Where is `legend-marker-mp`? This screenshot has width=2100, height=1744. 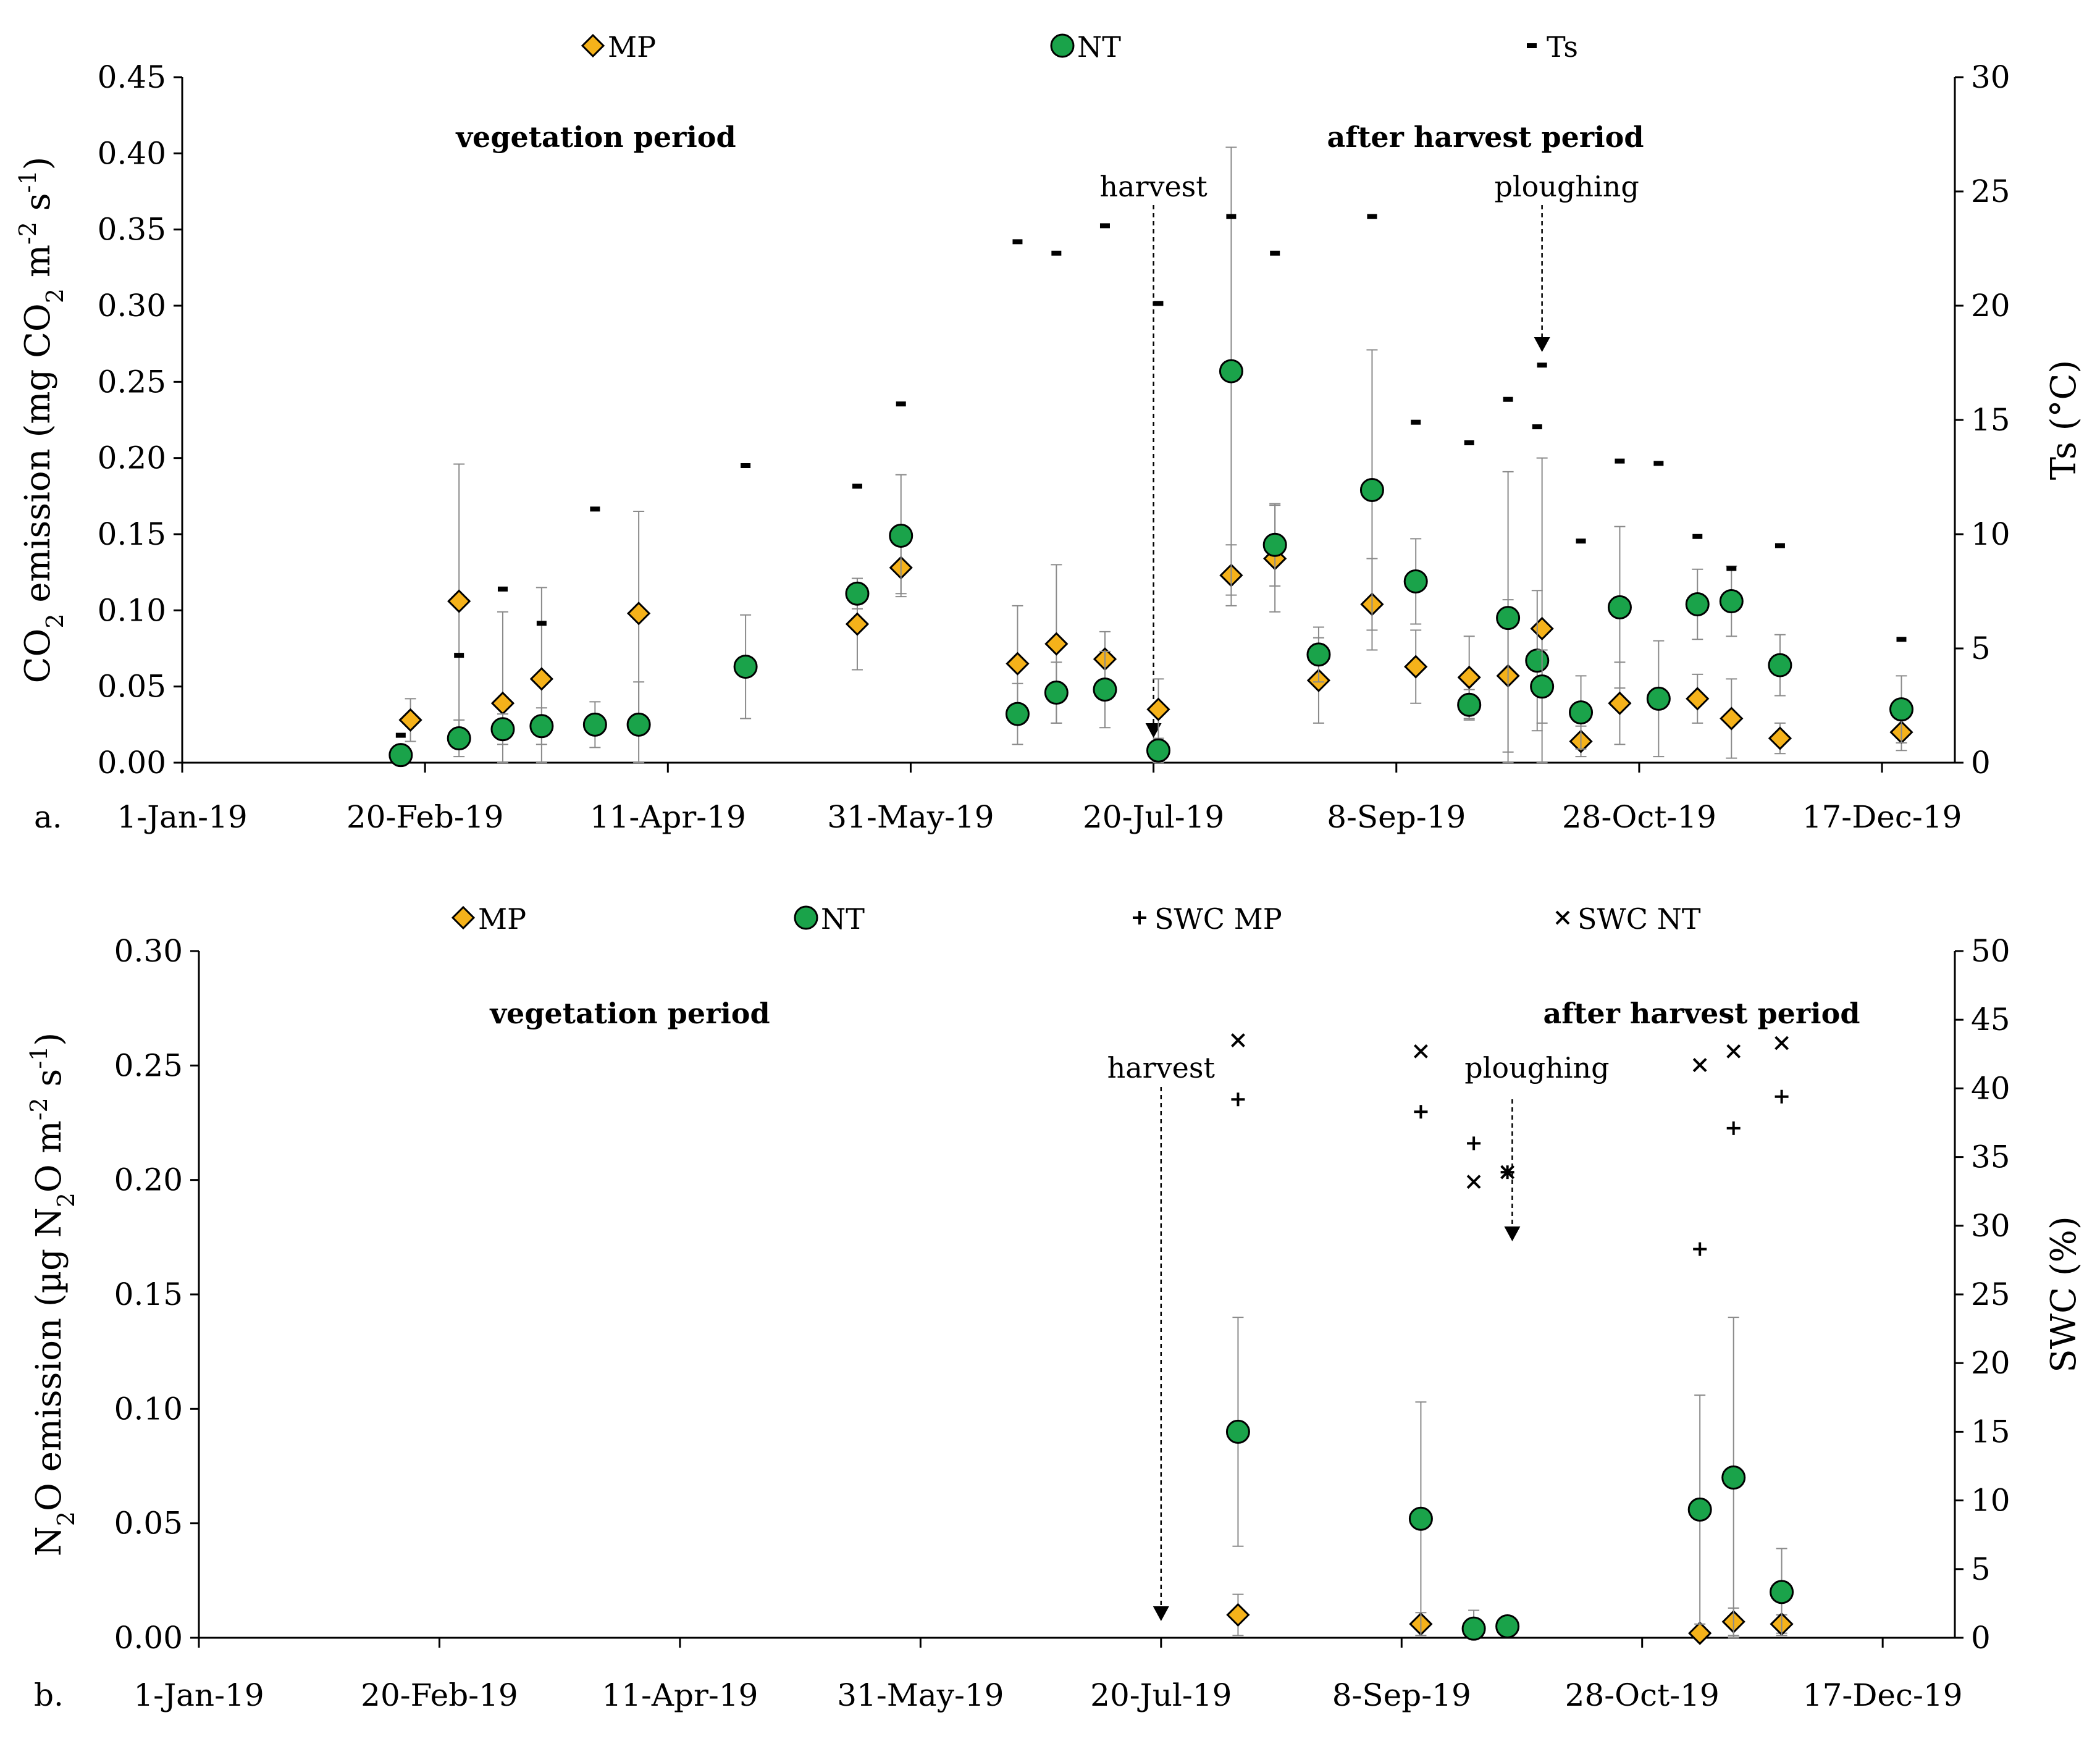
legend-marker-mp is located at coordinates (464, 917).